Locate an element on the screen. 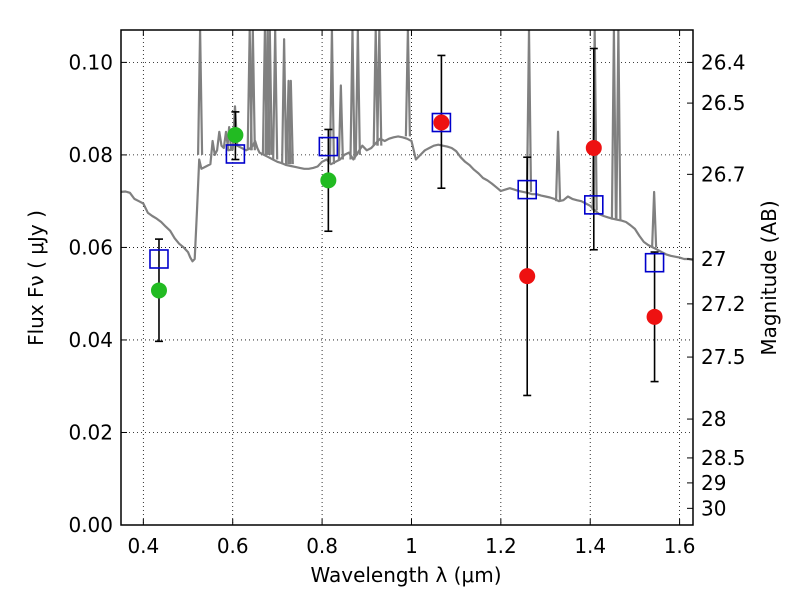 Image resolution: width=800 pixels, height=604 pixels. x-tick-label: 0.4 is located at coordinates (143, 546).